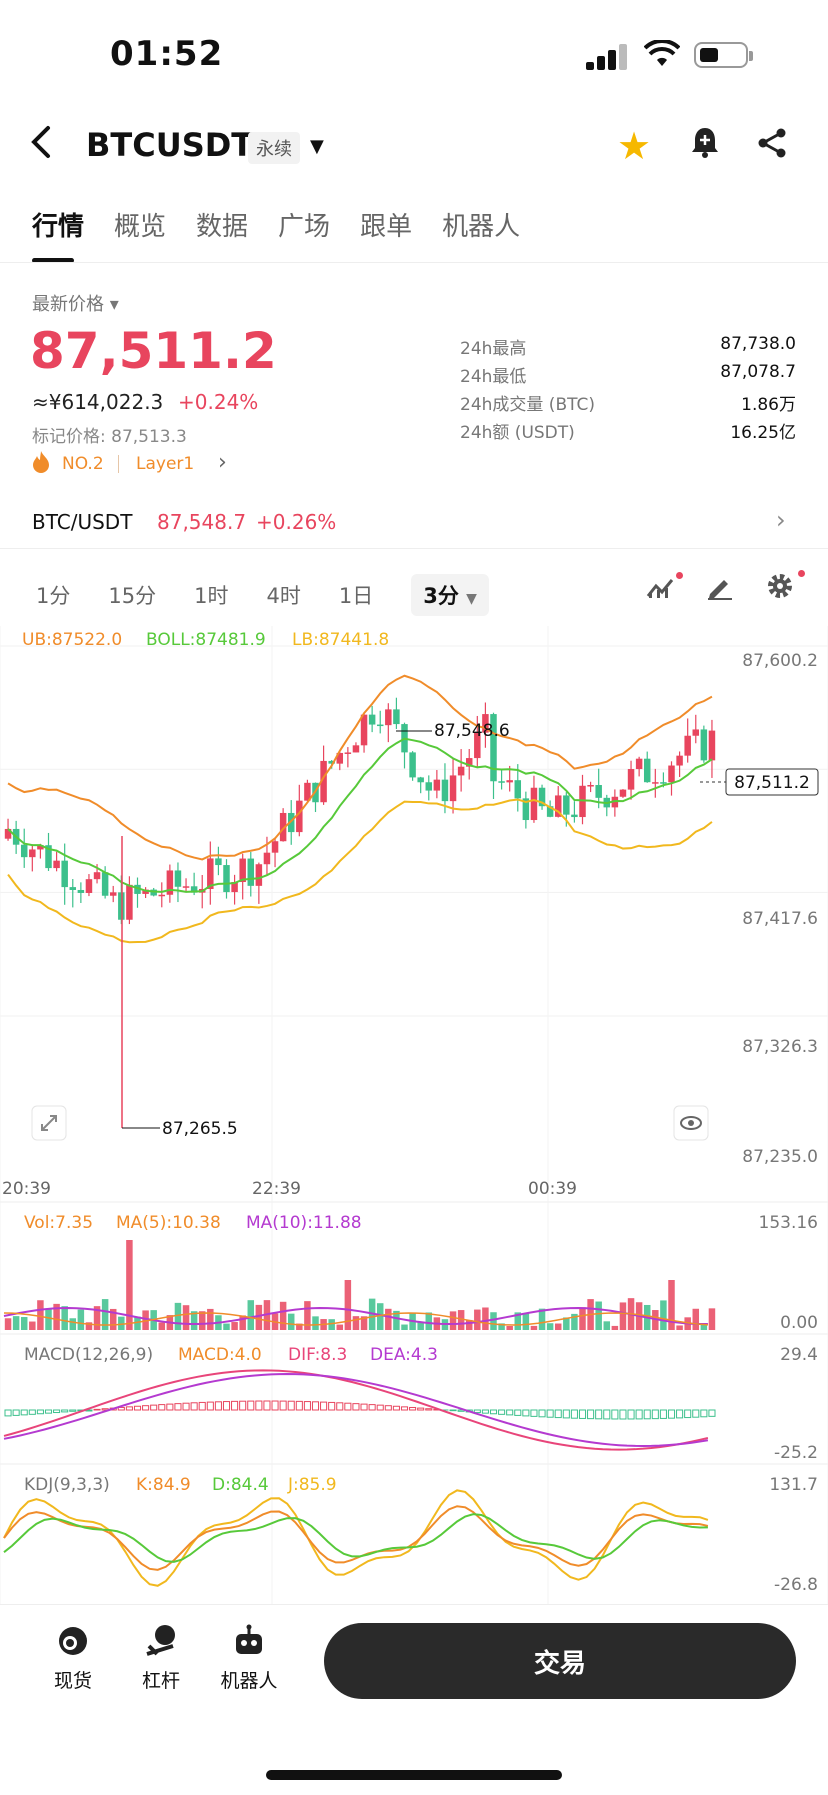 This screenshot has height=1795, width=828. I want to click on interval-1d: 1日, so click(356, 596).